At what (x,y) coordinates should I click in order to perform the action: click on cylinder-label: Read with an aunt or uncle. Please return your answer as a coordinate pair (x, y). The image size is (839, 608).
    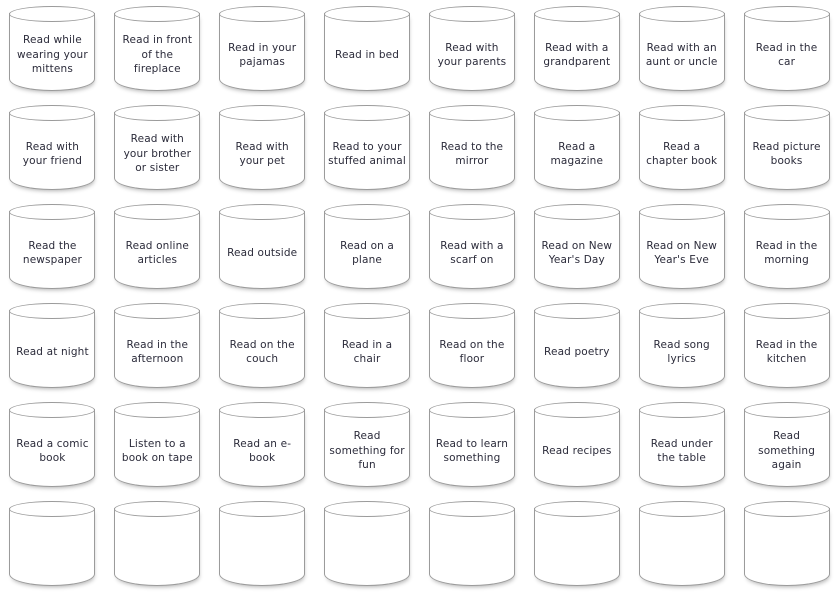
    Looking at the image, I should click on (681, 55).